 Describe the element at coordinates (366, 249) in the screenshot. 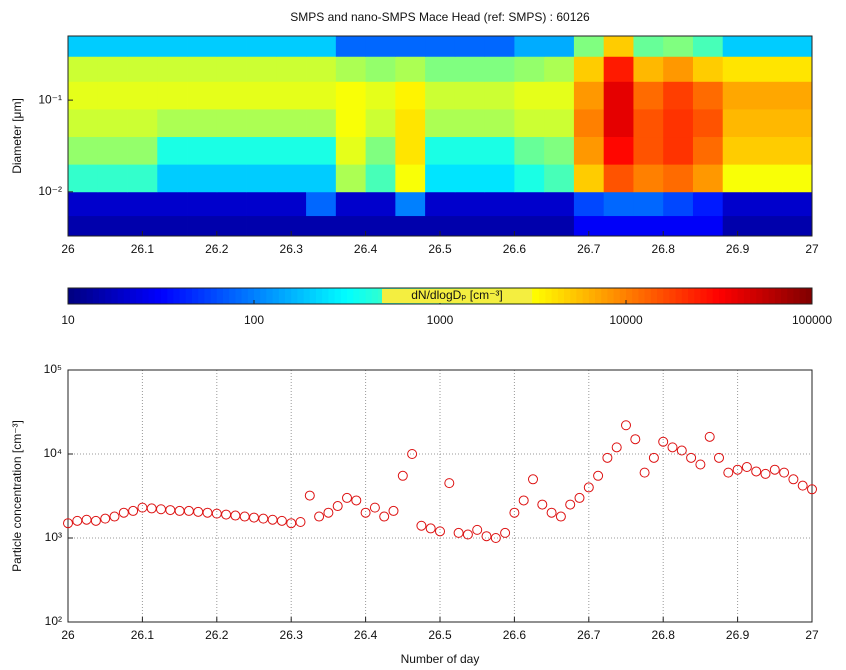

I see `x-tick-label: 26.4` at that location.